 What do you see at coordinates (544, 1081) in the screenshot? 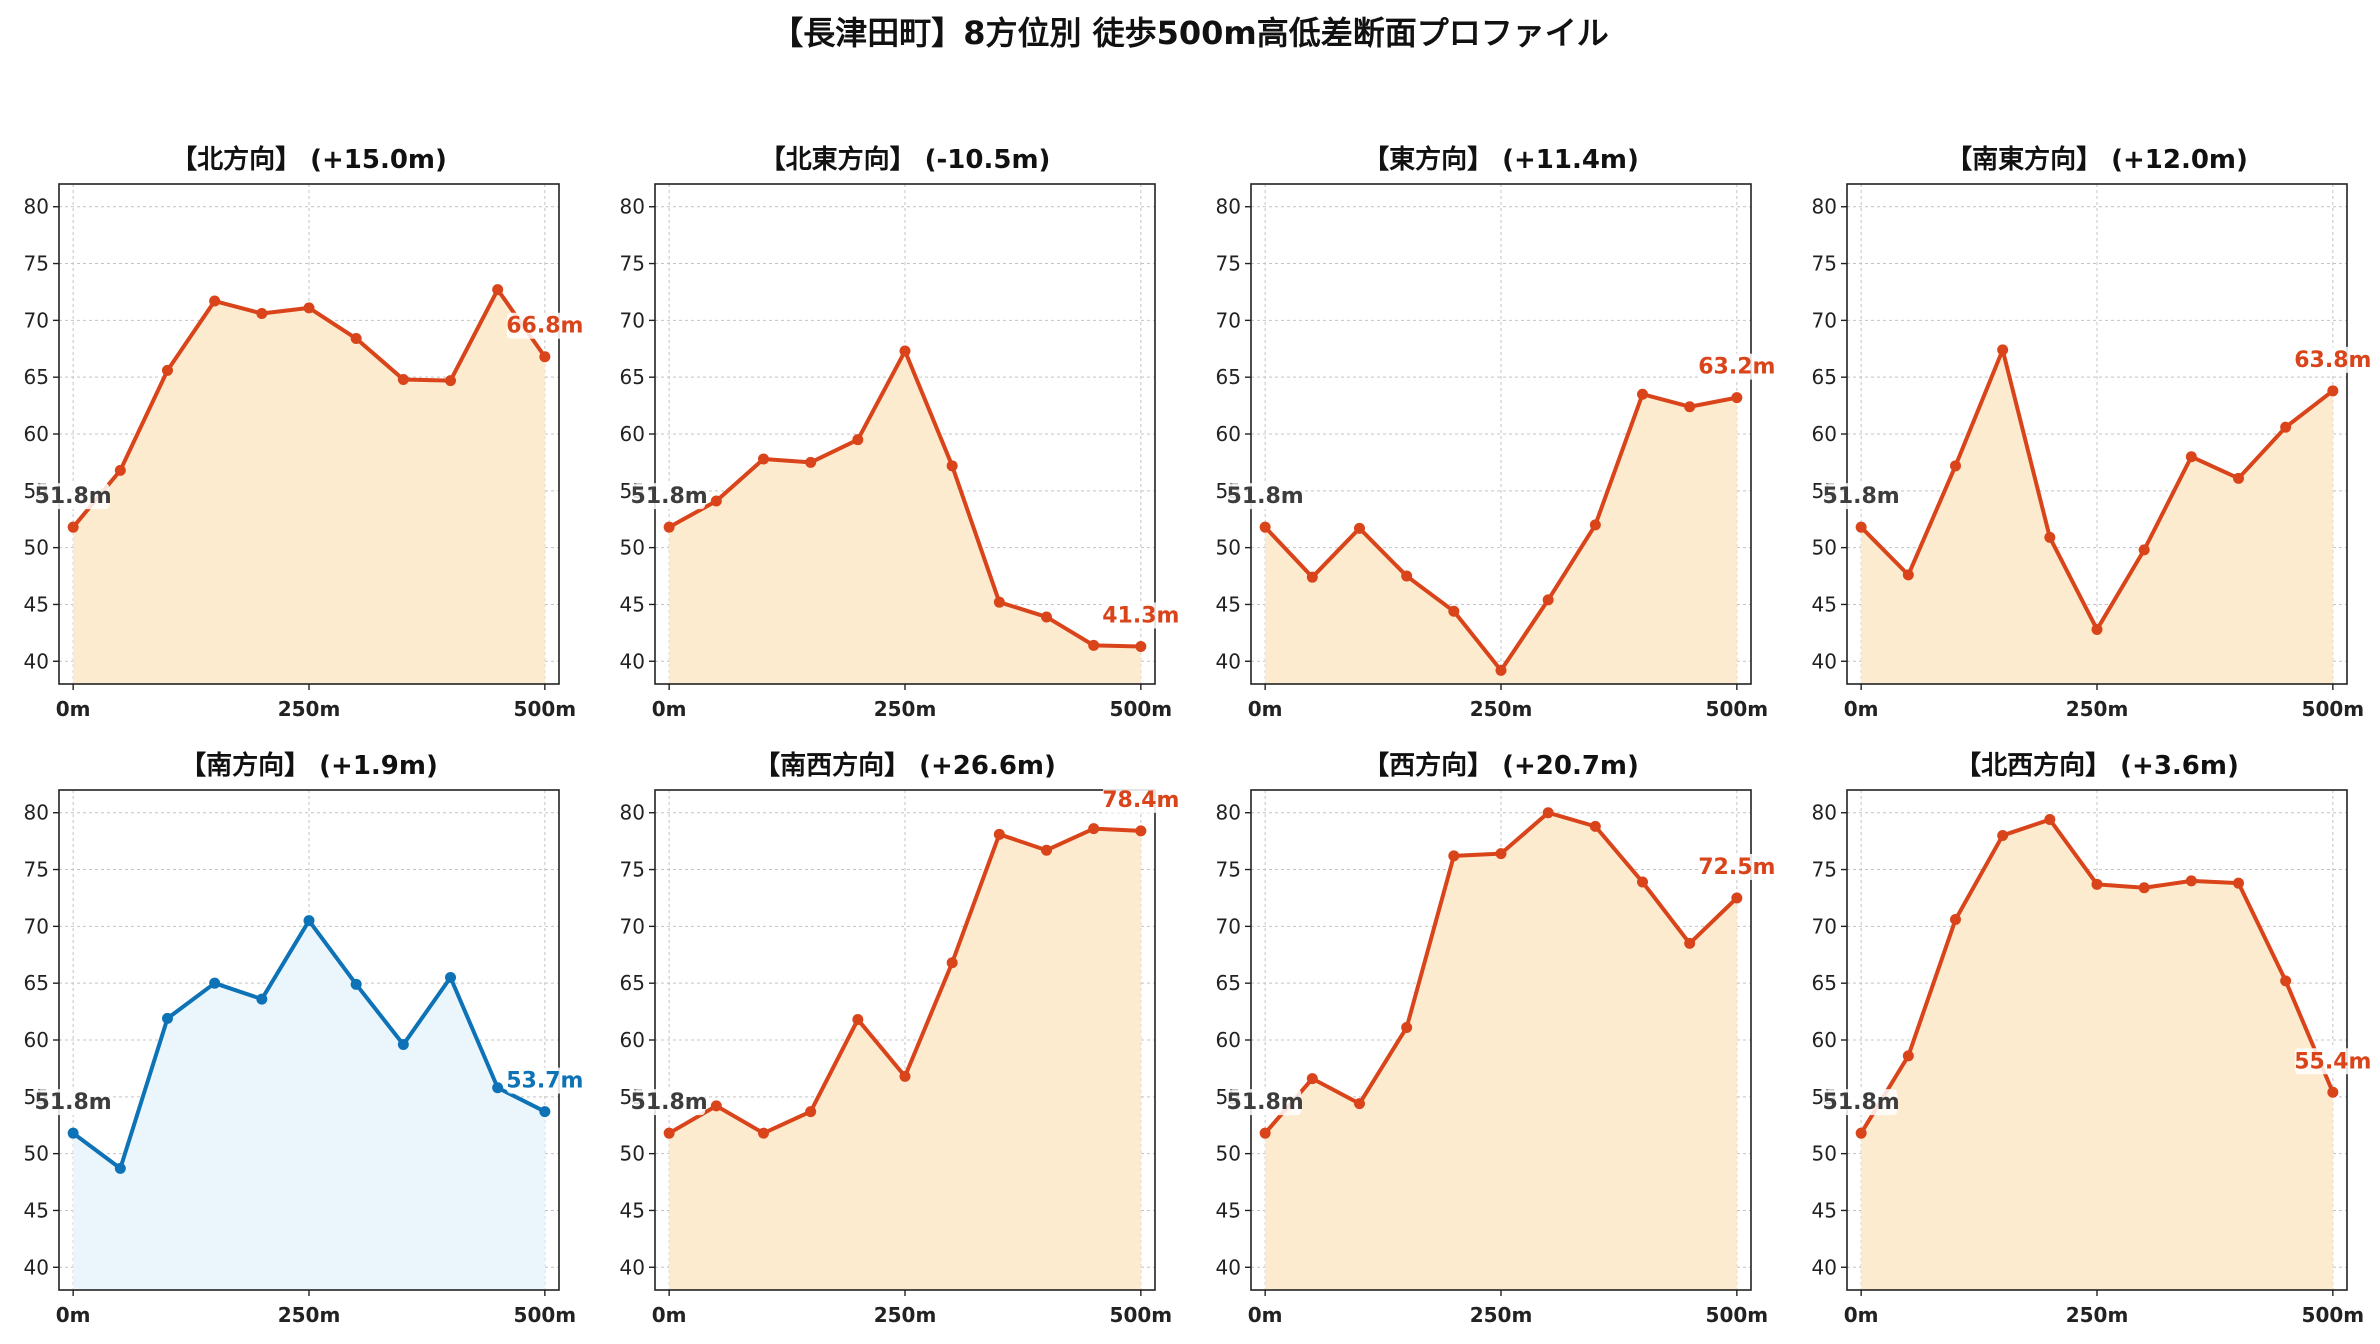
I see `end-label: 53.7m` at bounding box center [544, 1081].